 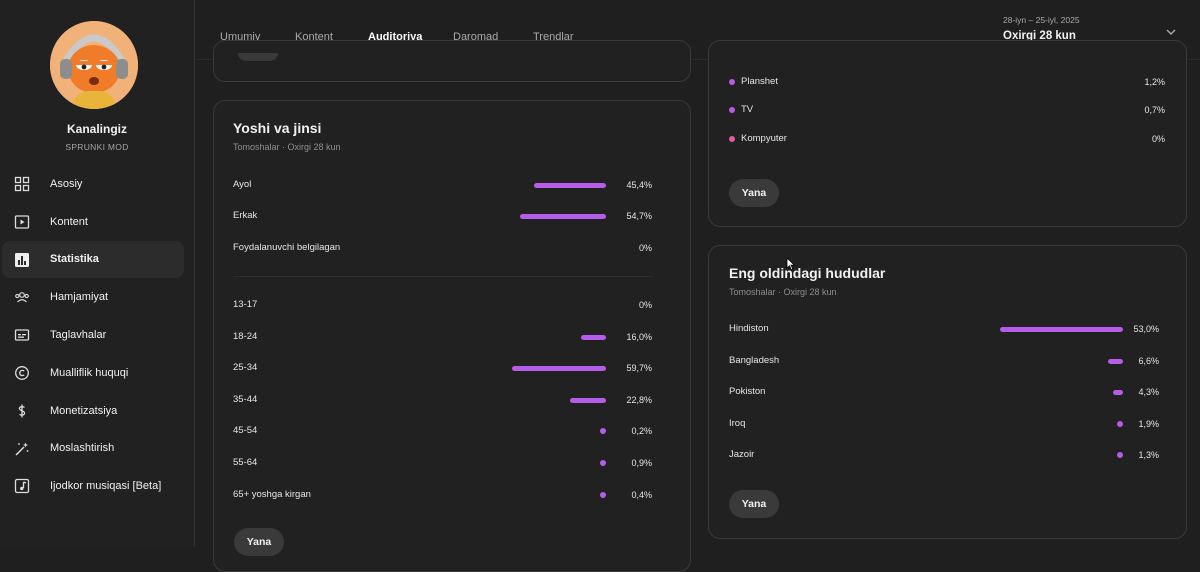 I want to click on sidebar-item-asosiy: Asosiy, so click(x=93, y=184).